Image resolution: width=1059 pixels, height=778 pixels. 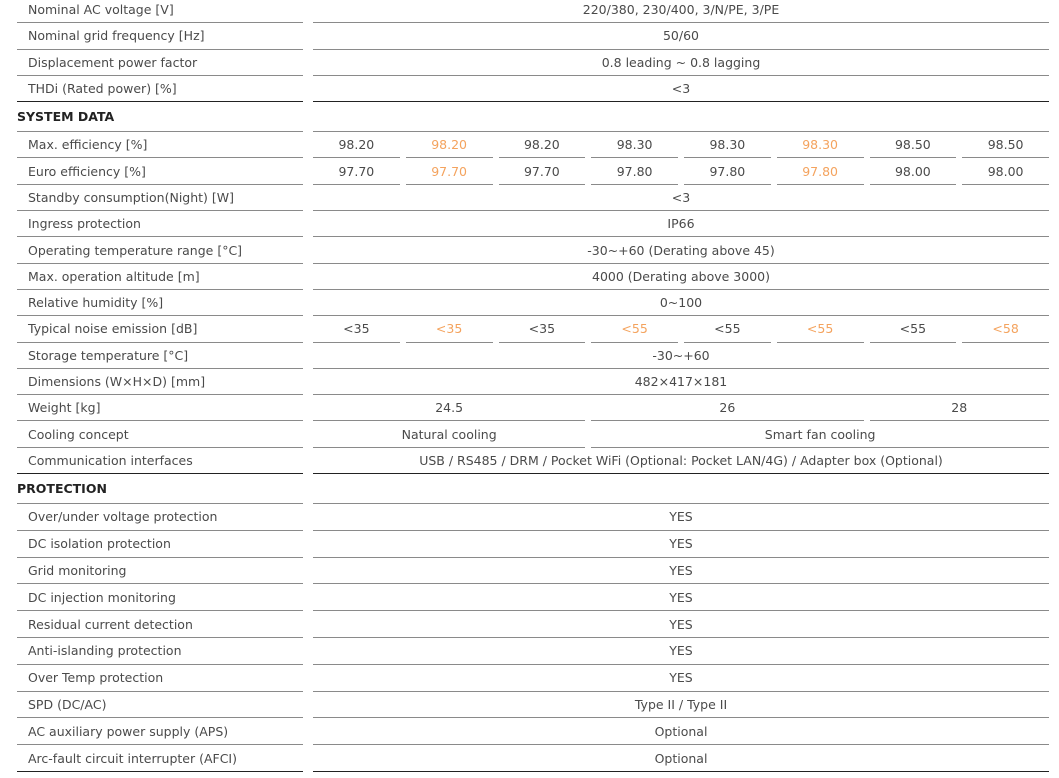 What do you see at coordinates (160, 625) in the screenshot?
I see `row-label: Residual current detection` at bounding box center [160, 625].